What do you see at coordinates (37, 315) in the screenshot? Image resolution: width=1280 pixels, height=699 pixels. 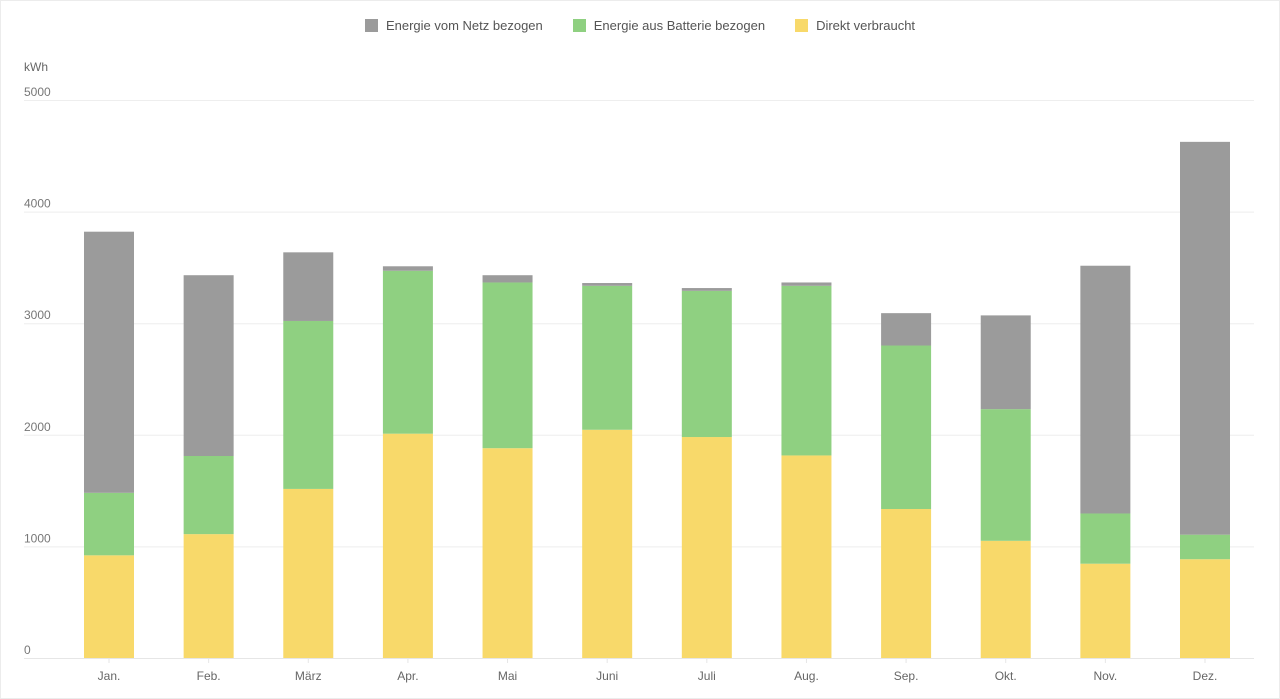 I see `y-tick-label: 3000` at bounding box center [37, 315].